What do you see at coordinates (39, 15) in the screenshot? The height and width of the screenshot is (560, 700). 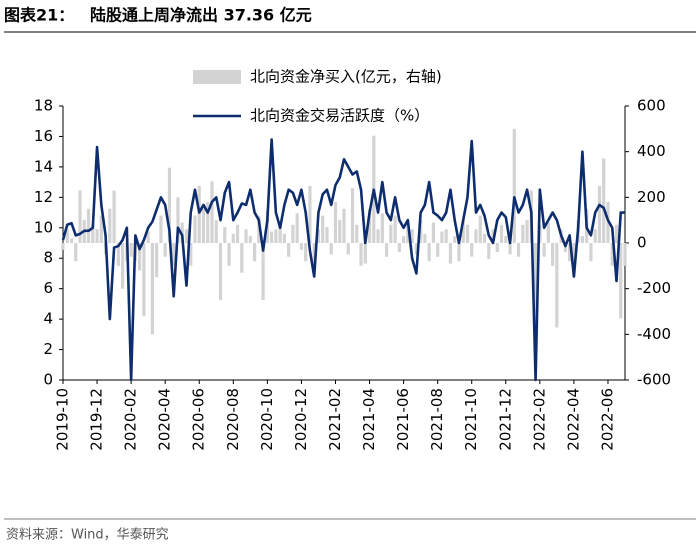 I see `figure-label: 图表21：` at bounding box center [39, 15].